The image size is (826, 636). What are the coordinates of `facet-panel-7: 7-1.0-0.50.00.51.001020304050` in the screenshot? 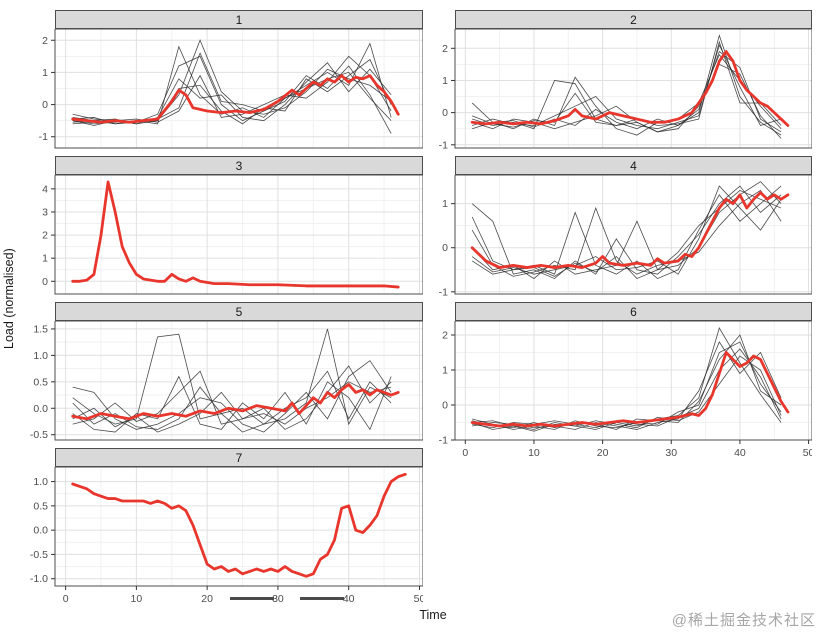 It's located at (222, 528).